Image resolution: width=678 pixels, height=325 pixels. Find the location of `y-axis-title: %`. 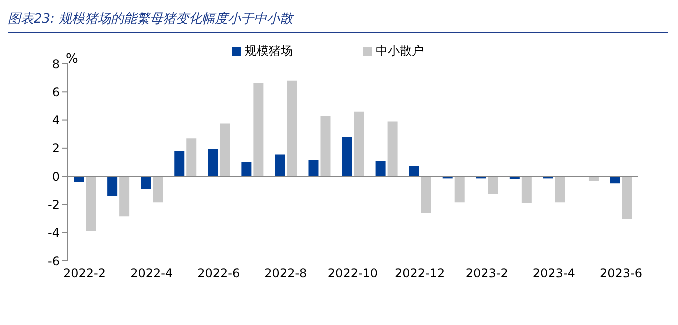

y-axis-title: % is located at coordinates (72, 59).